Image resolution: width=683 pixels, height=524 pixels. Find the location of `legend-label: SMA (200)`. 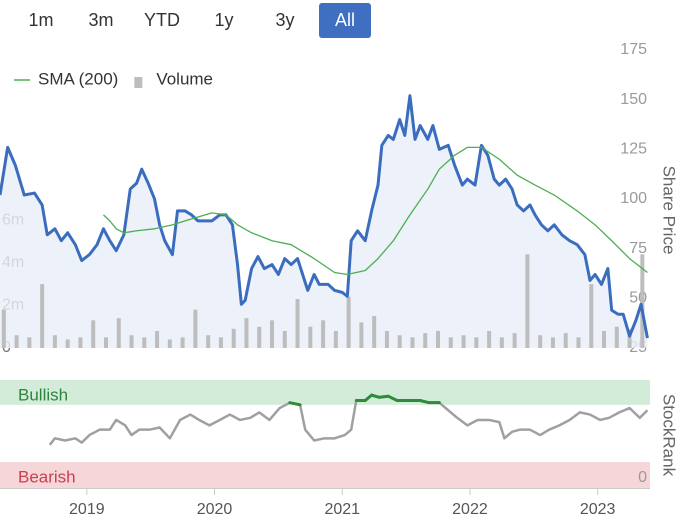

legend-label: SMA (200) is located at coordinates (78, 78).